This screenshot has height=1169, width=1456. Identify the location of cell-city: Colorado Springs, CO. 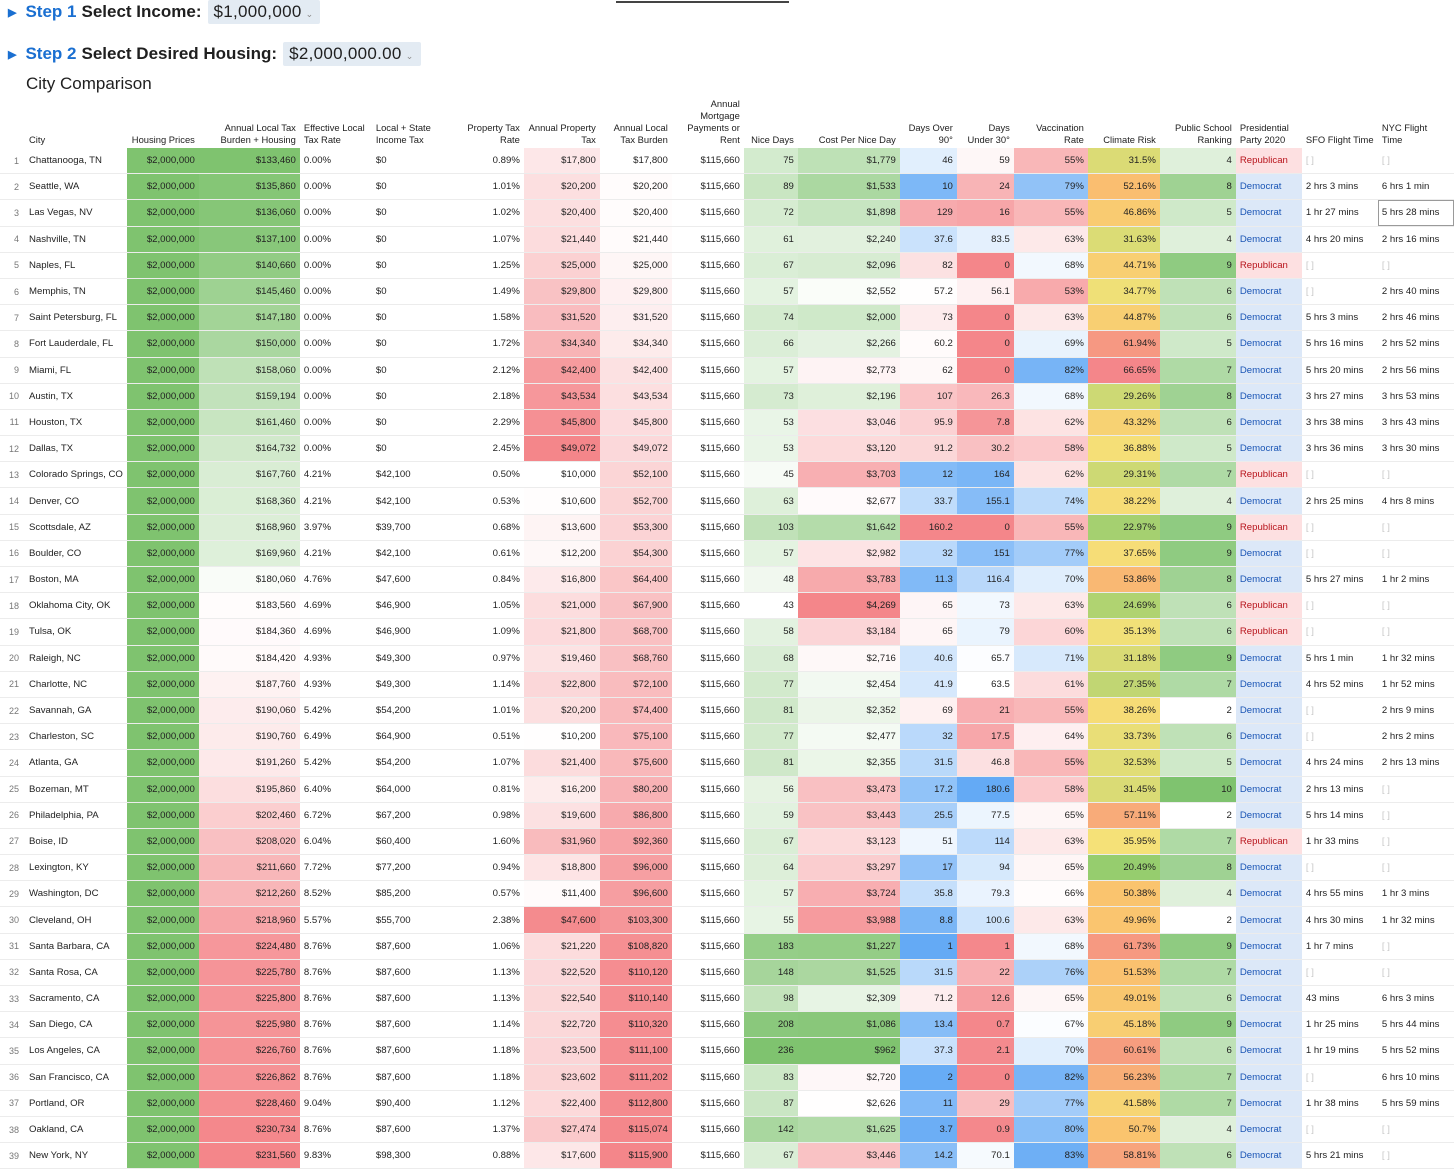
(76, 475).